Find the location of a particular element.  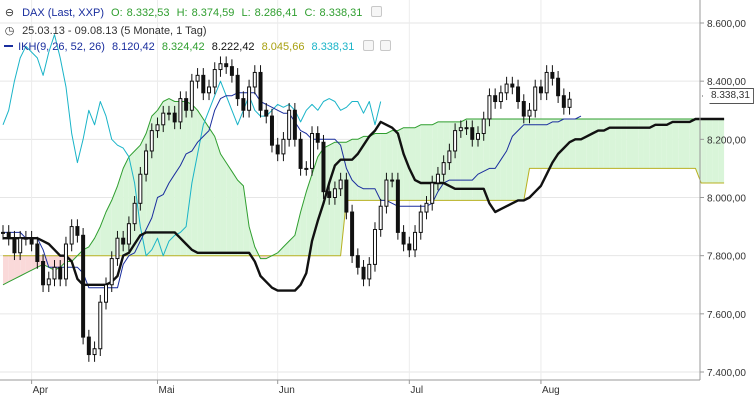

indicator-settings-icon is located at coordinates (369, 45).